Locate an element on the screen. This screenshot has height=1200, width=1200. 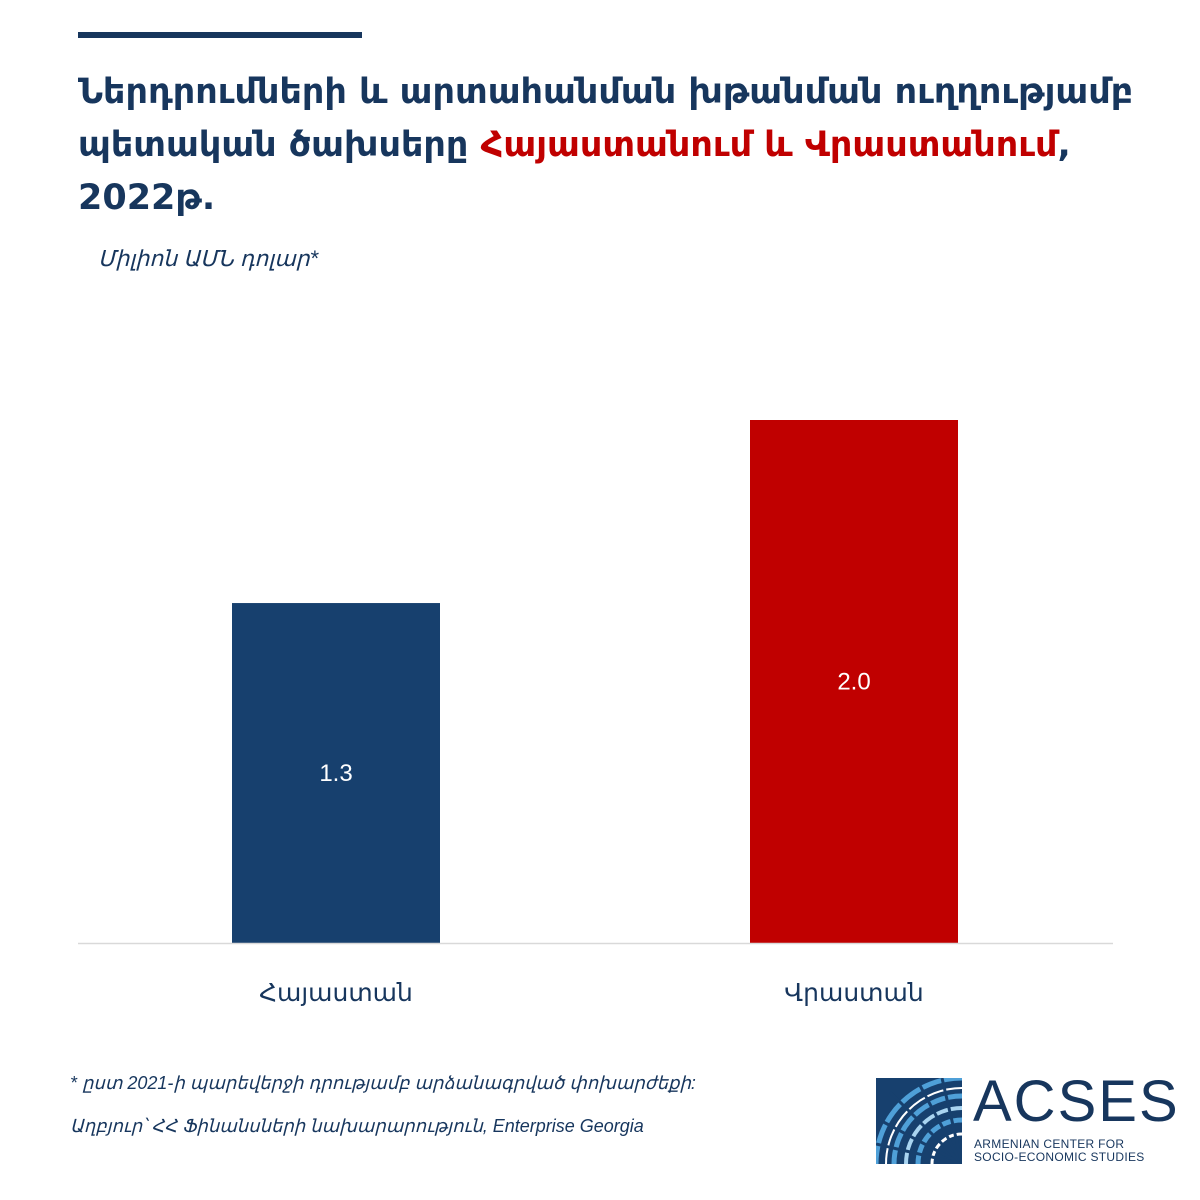
logo-emblem-icon is located at coordinates (919, 1121).